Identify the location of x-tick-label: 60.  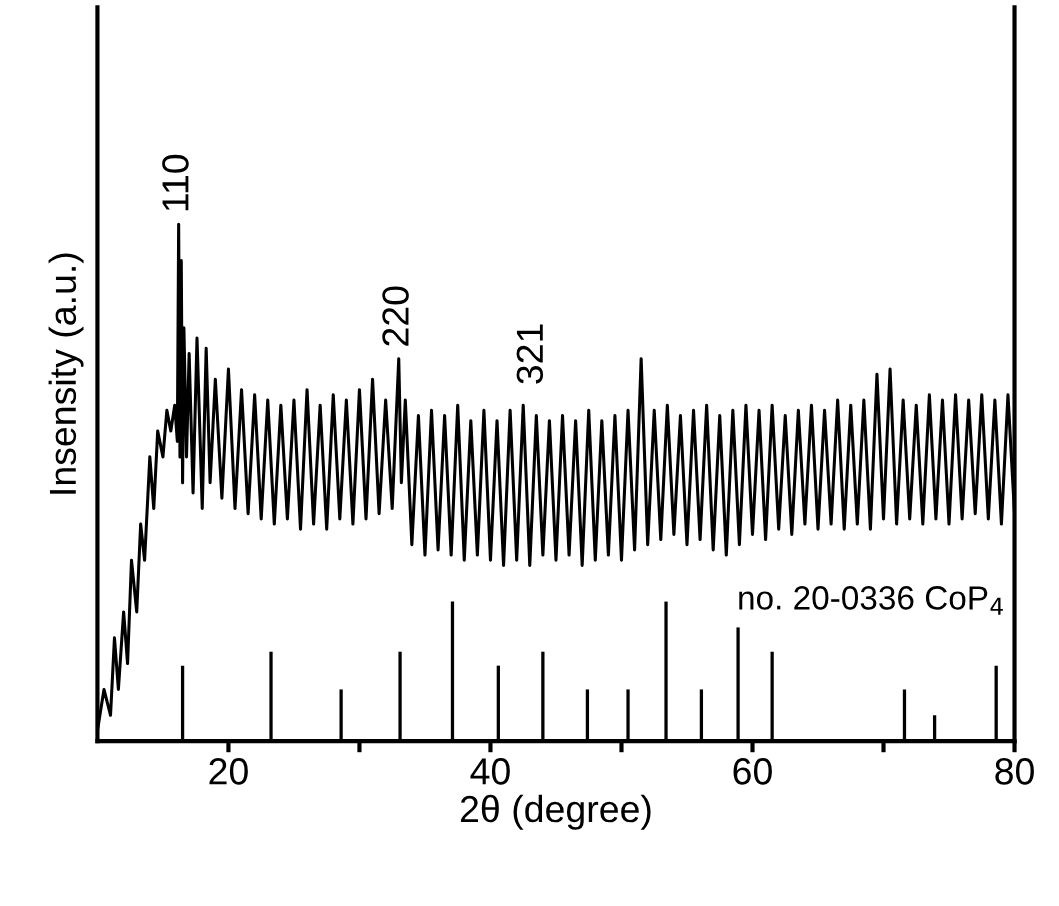
(752, 771).